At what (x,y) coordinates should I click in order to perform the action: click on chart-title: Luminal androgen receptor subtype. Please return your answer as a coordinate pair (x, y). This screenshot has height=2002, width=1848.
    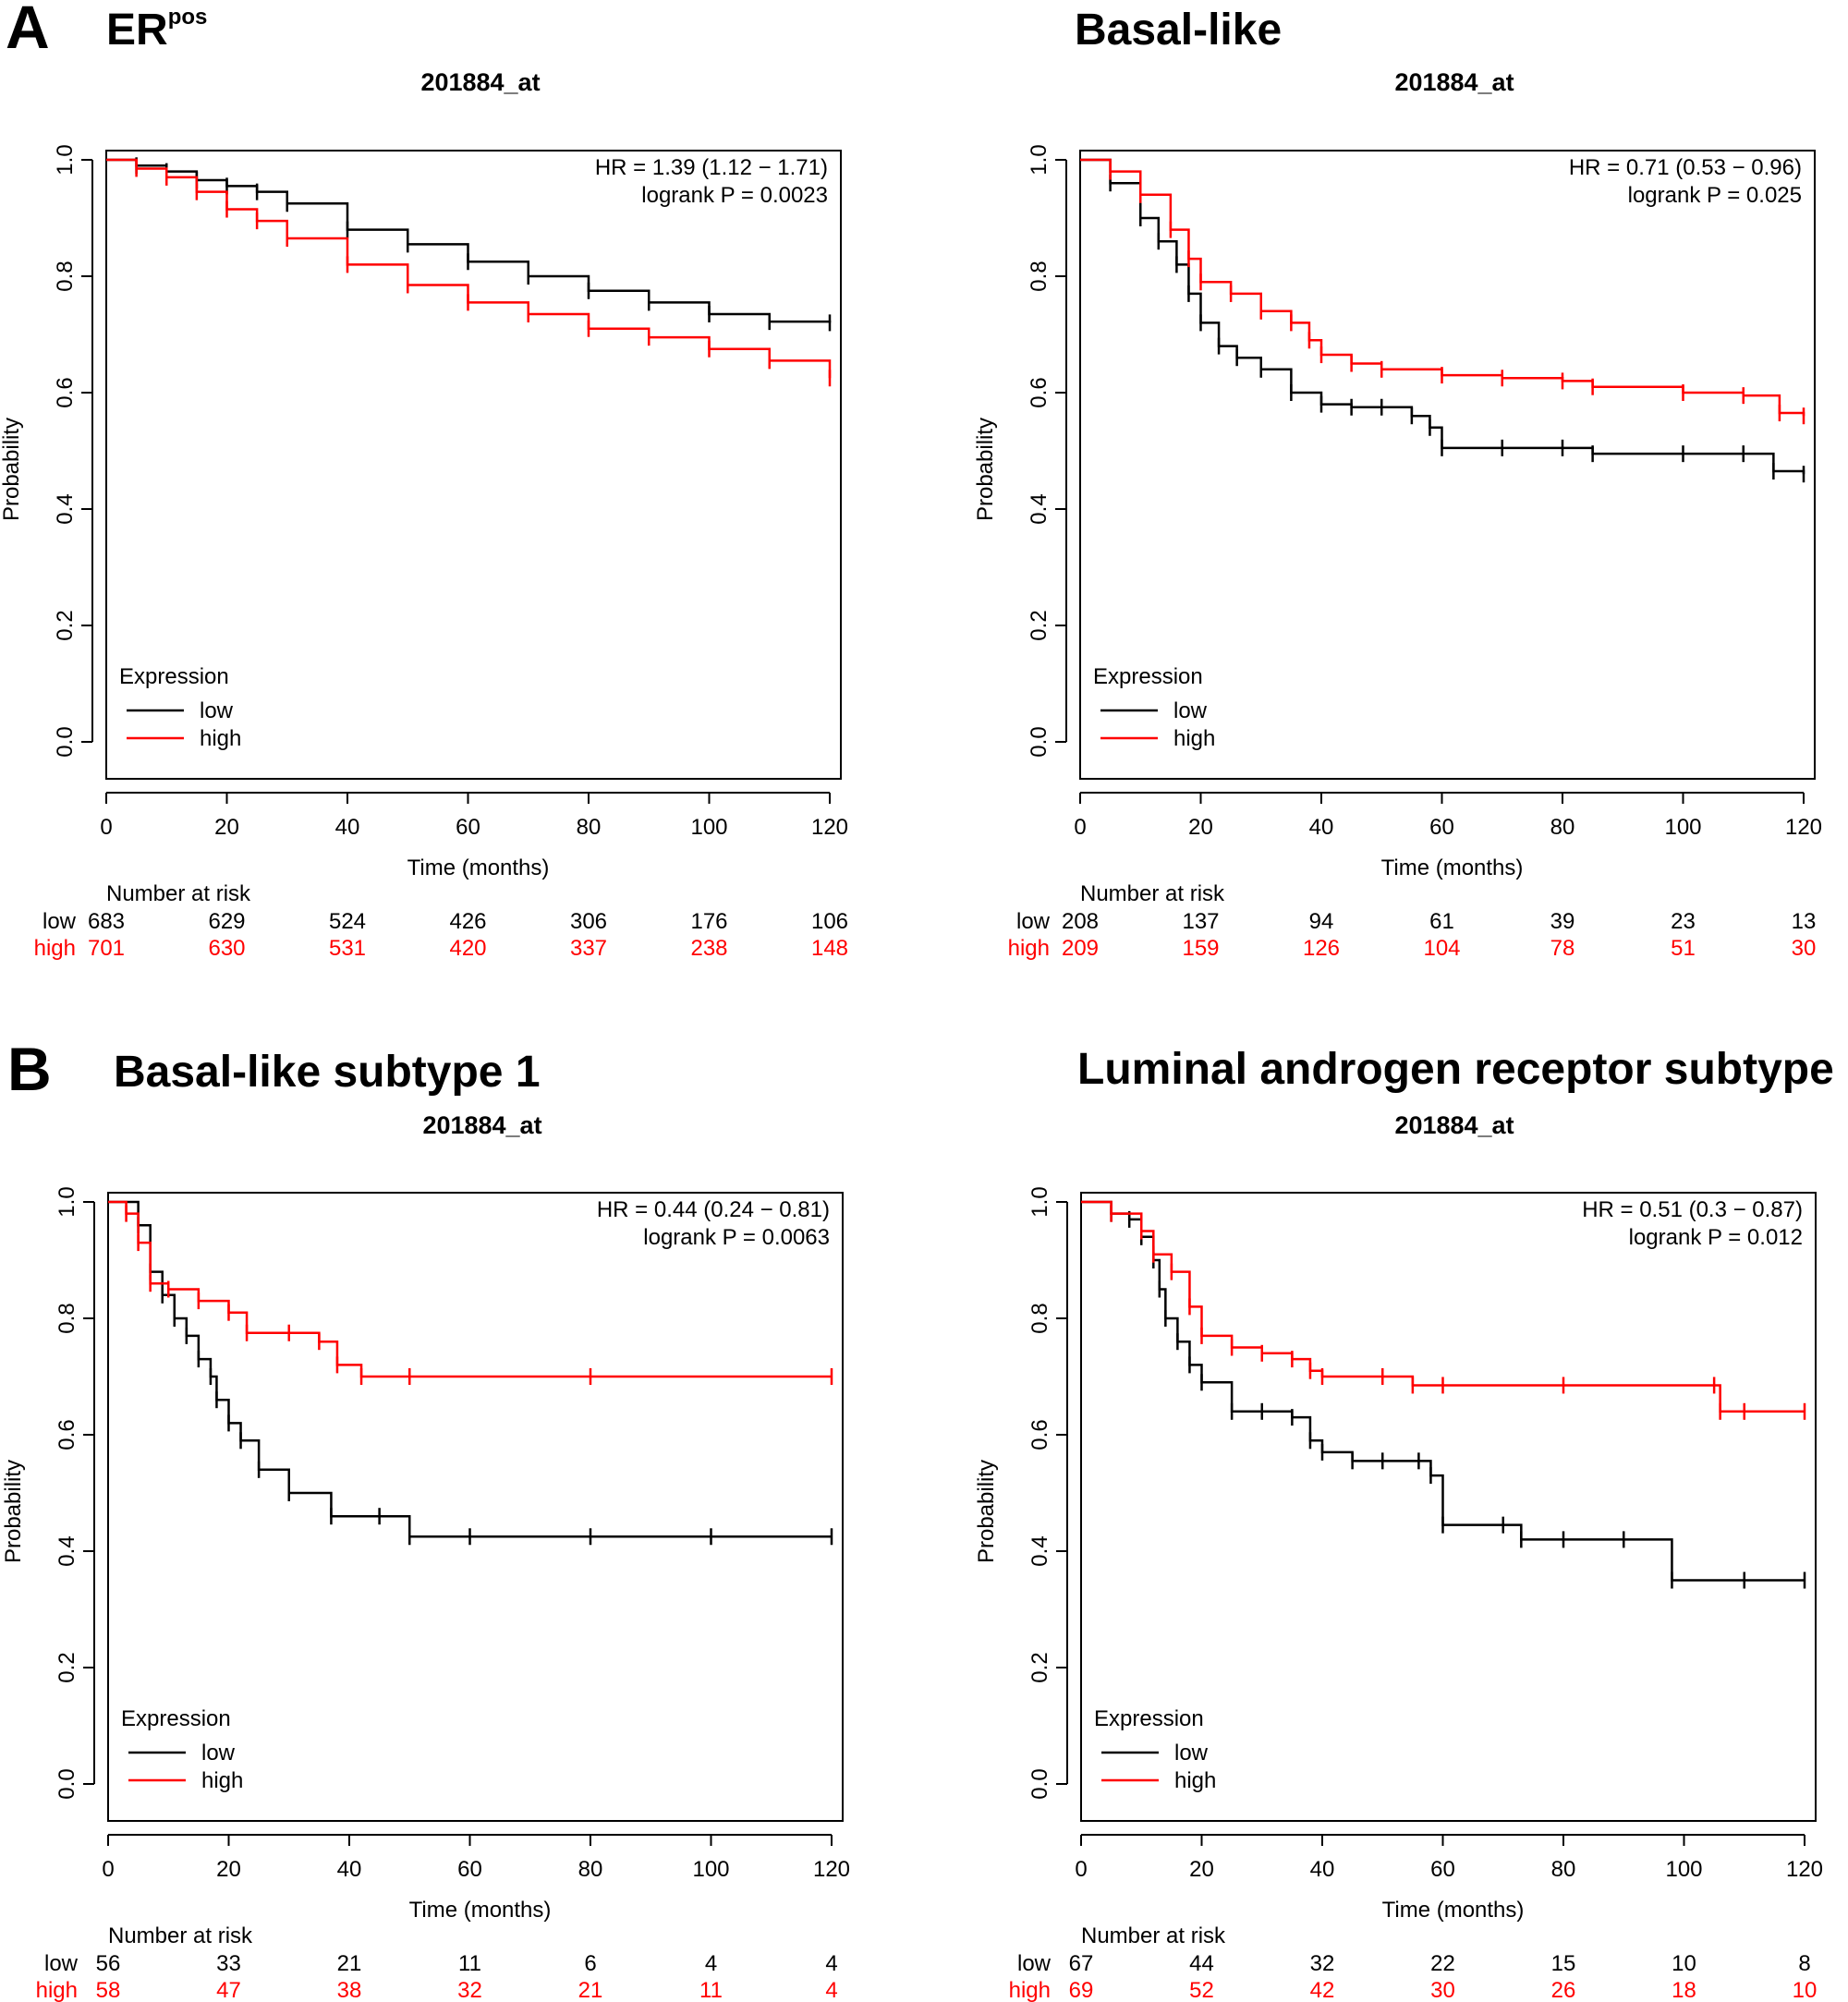
    Looking at the image, I should click on (1456, 1069).